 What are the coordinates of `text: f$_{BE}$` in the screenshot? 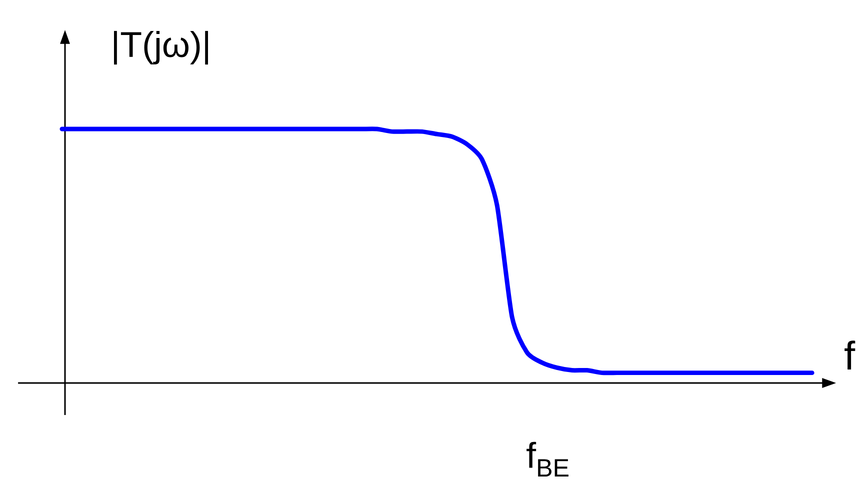 It's located at (547, 459).